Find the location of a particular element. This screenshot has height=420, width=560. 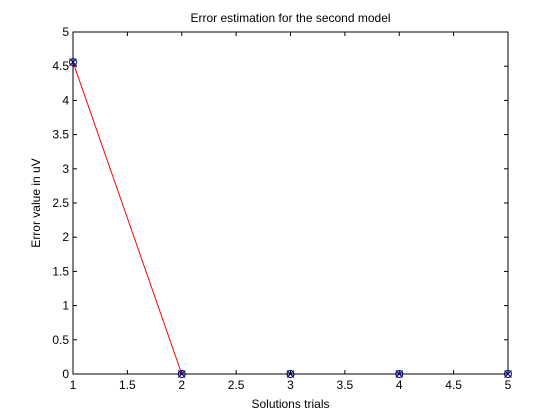

chart-title: Error estimation for the second model is located at coordinates (290, 18).